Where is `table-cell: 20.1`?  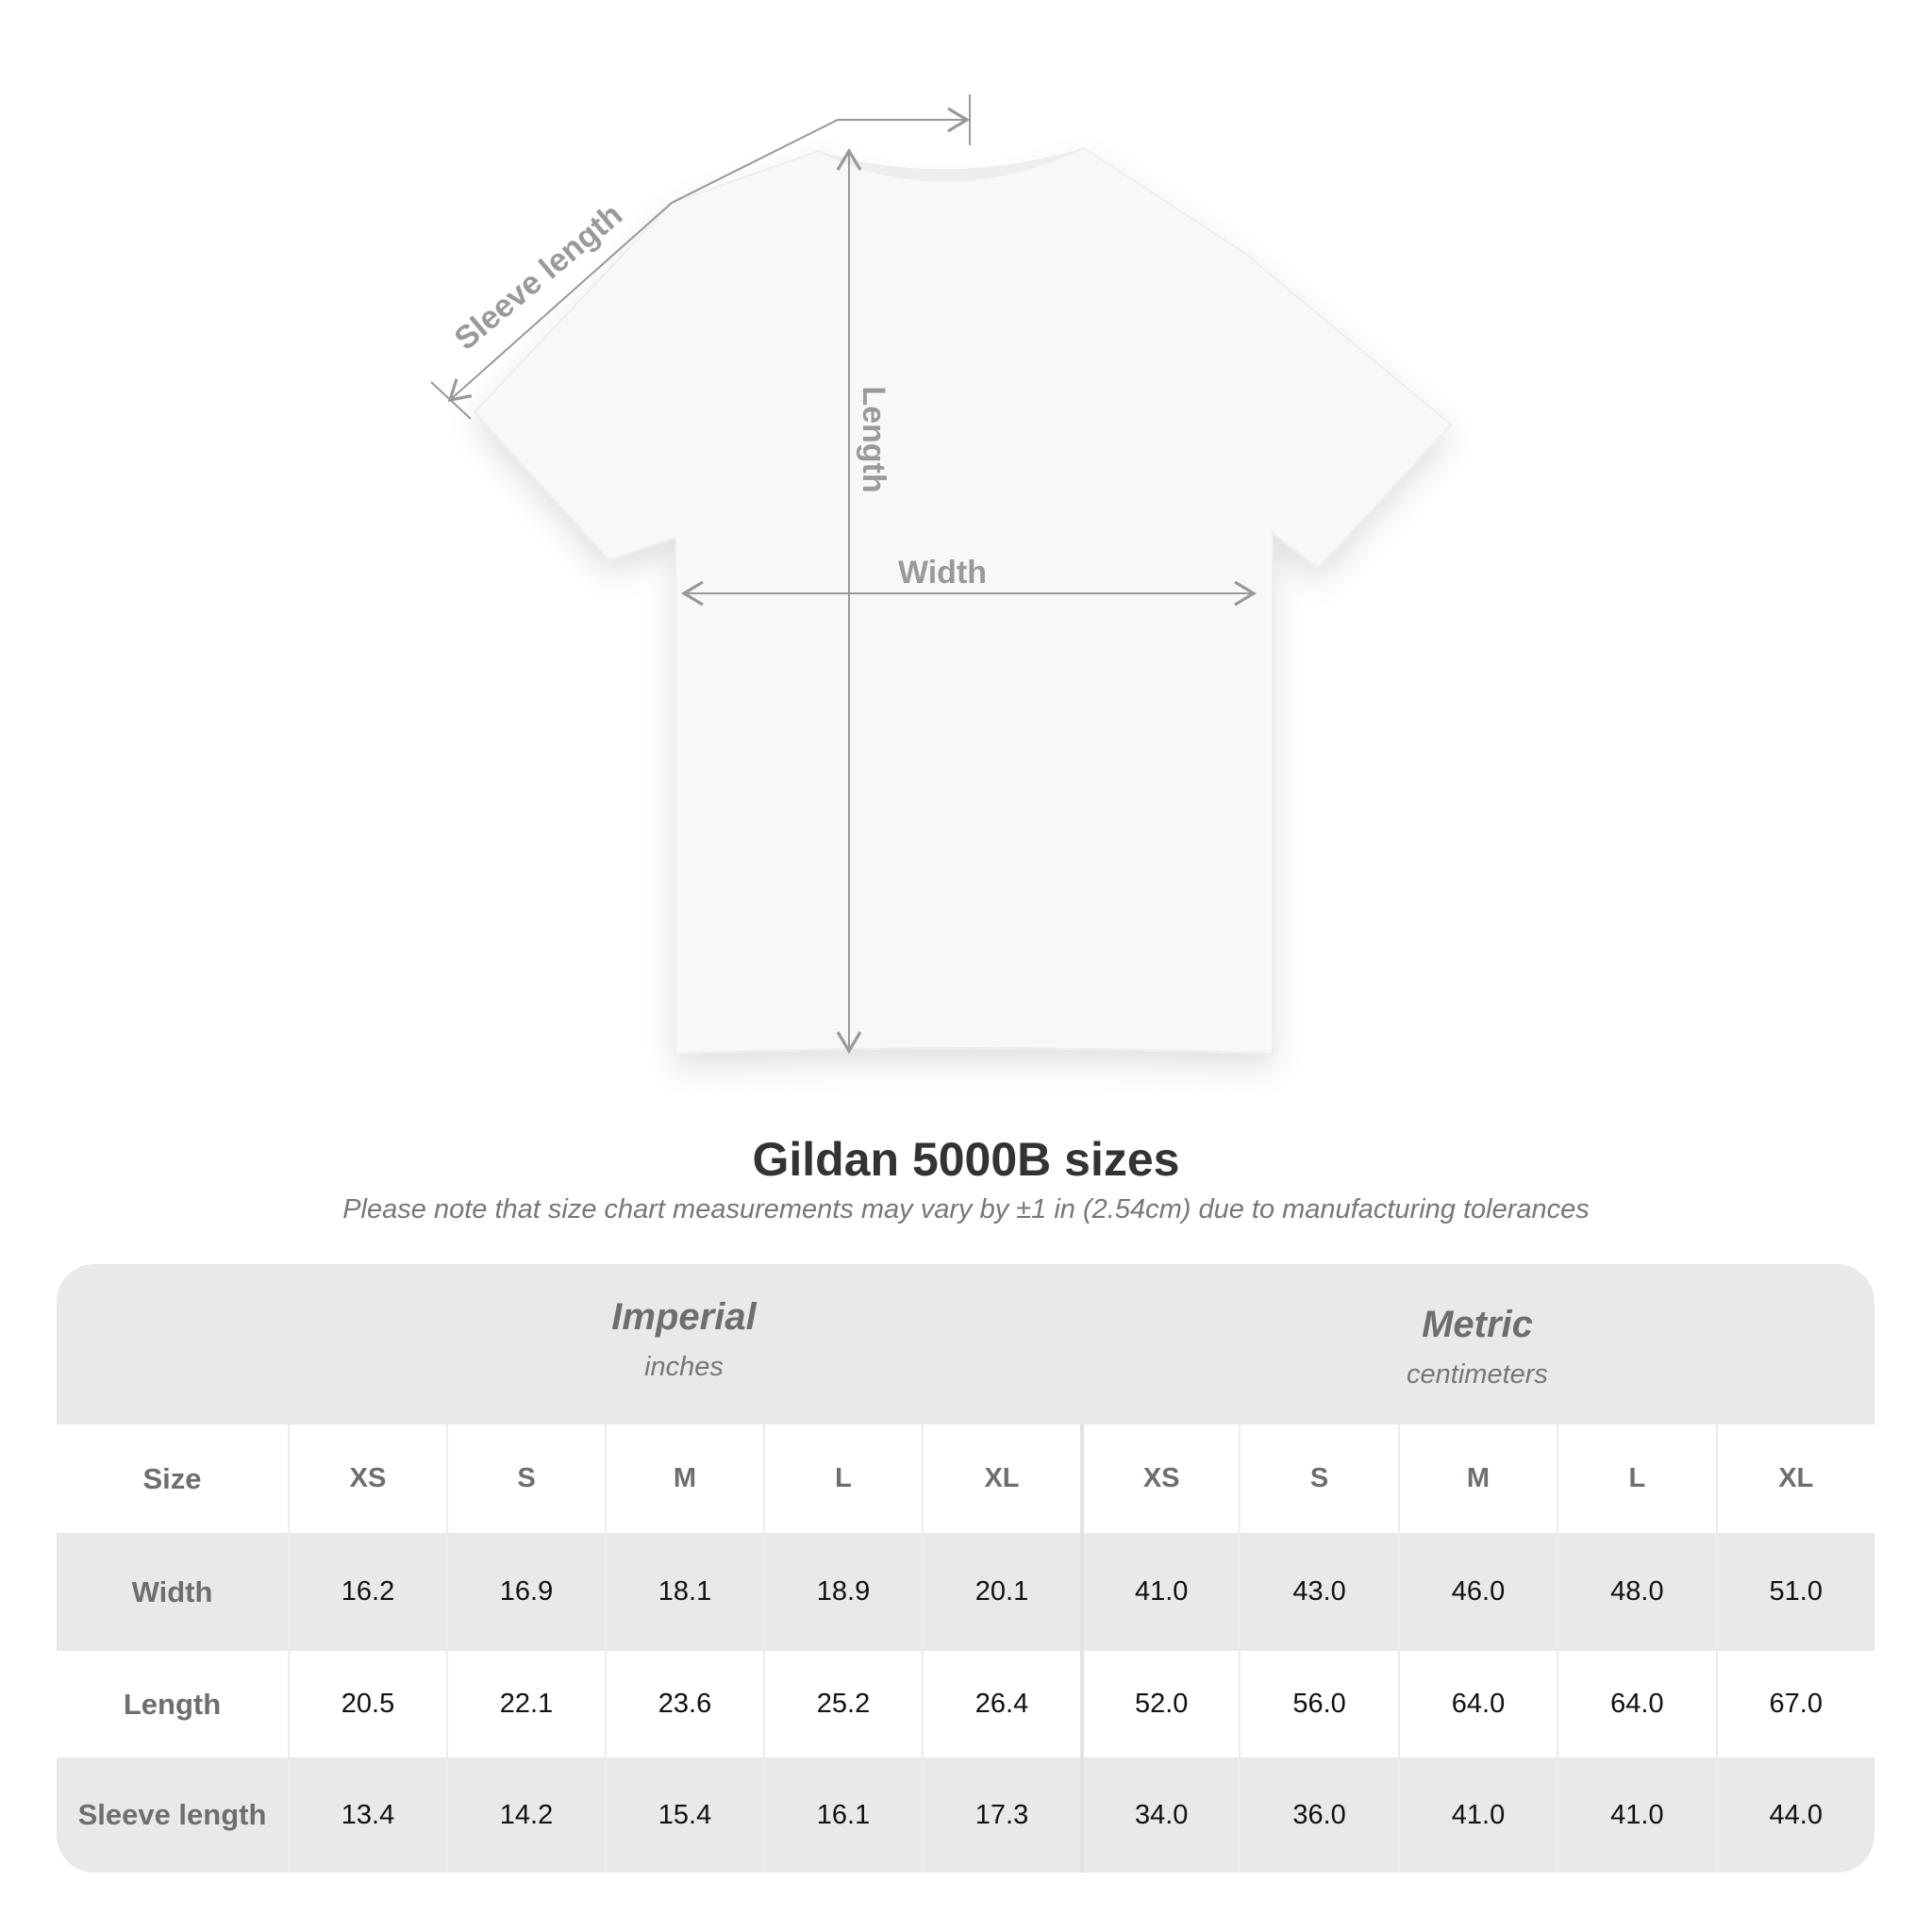 table-cell: 20.1 is located at coordinates (1001, 1592).